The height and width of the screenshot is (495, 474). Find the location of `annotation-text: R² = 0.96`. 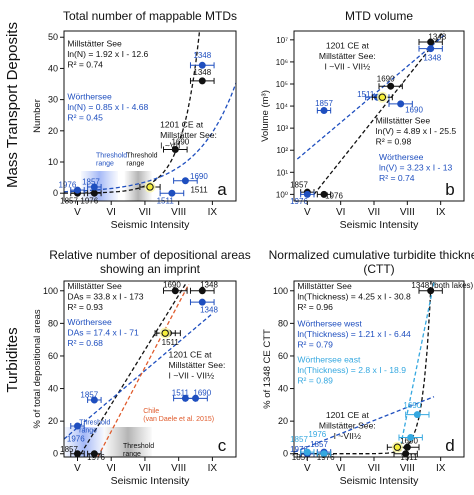

annotation-text: R² = 0.96 is located at coordinates (315, 307).